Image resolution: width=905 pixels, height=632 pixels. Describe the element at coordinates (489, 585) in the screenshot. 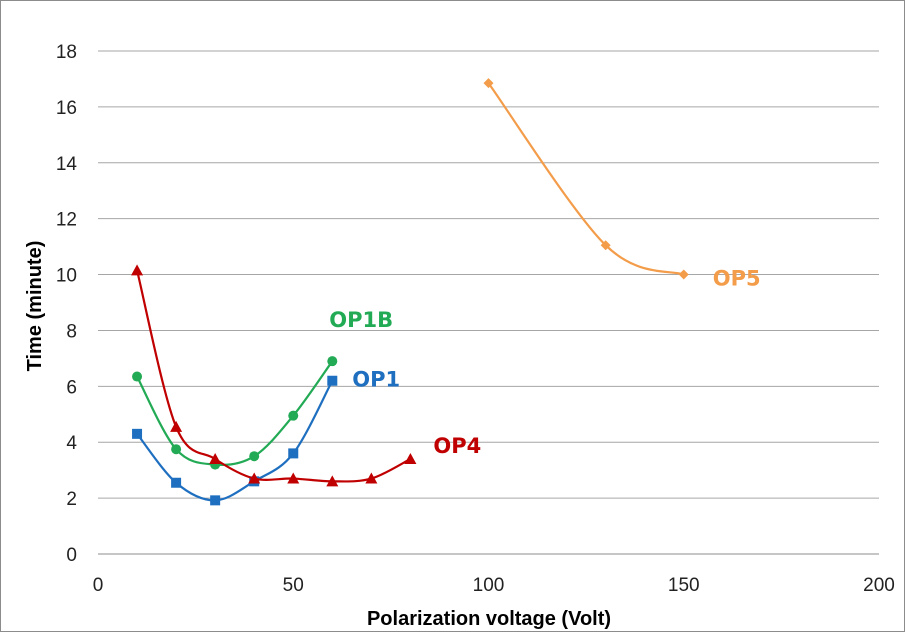

I see `x-tick-label: 100` at that location.